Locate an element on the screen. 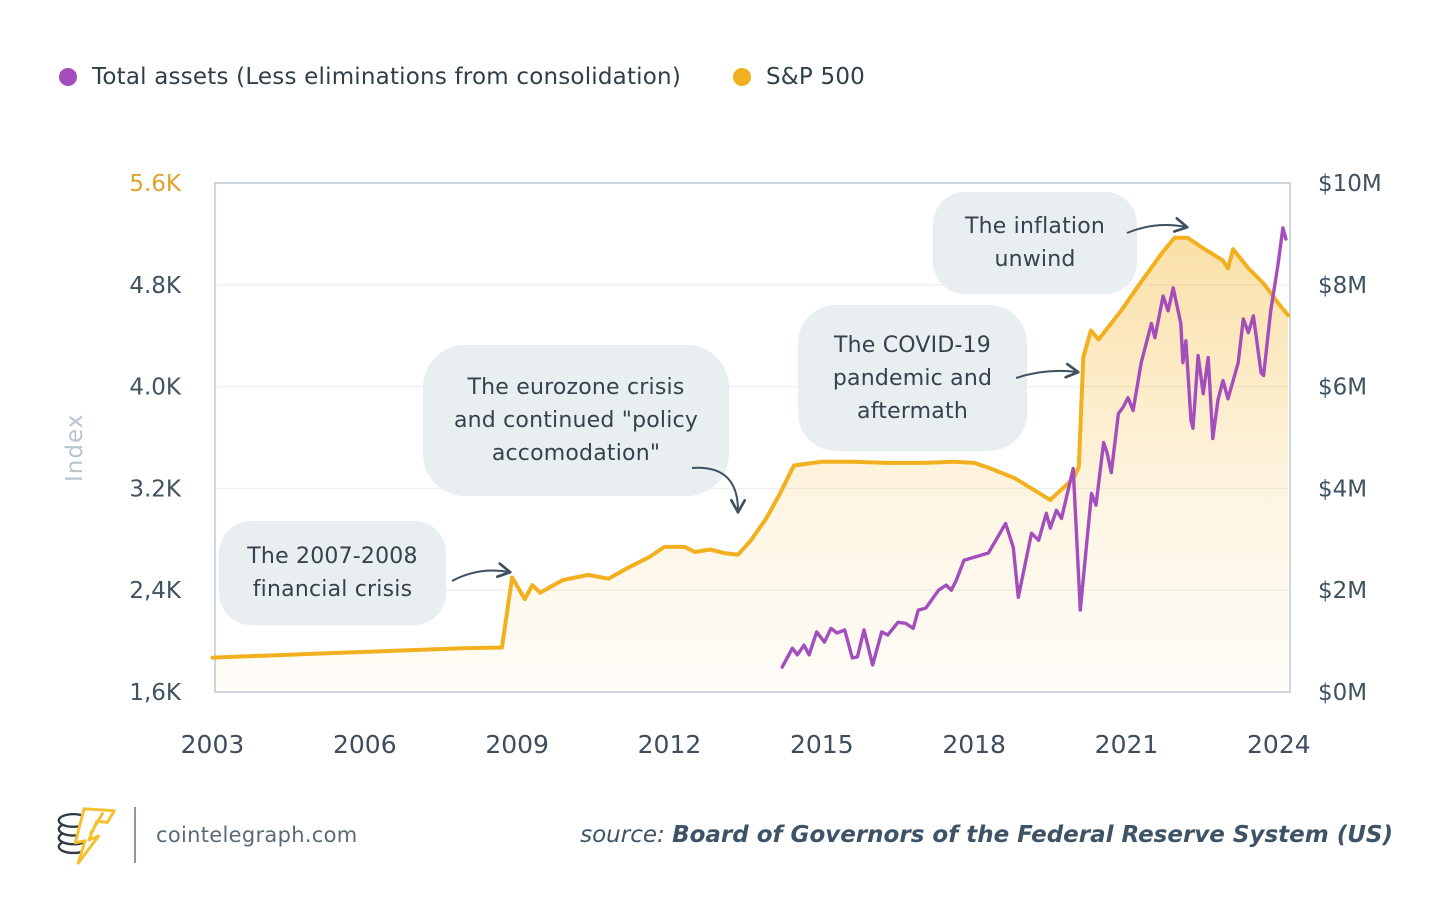  annotation-callout-0: The 2007-2008 financial crisis is located at coordinates (332, 573).